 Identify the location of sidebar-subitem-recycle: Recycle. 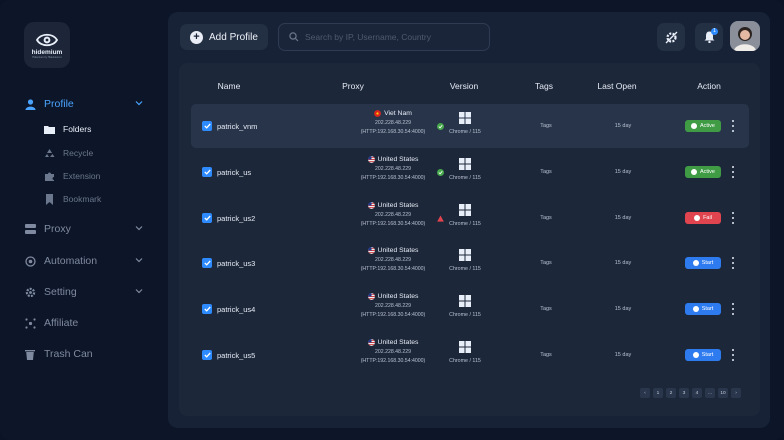
(68, 153).